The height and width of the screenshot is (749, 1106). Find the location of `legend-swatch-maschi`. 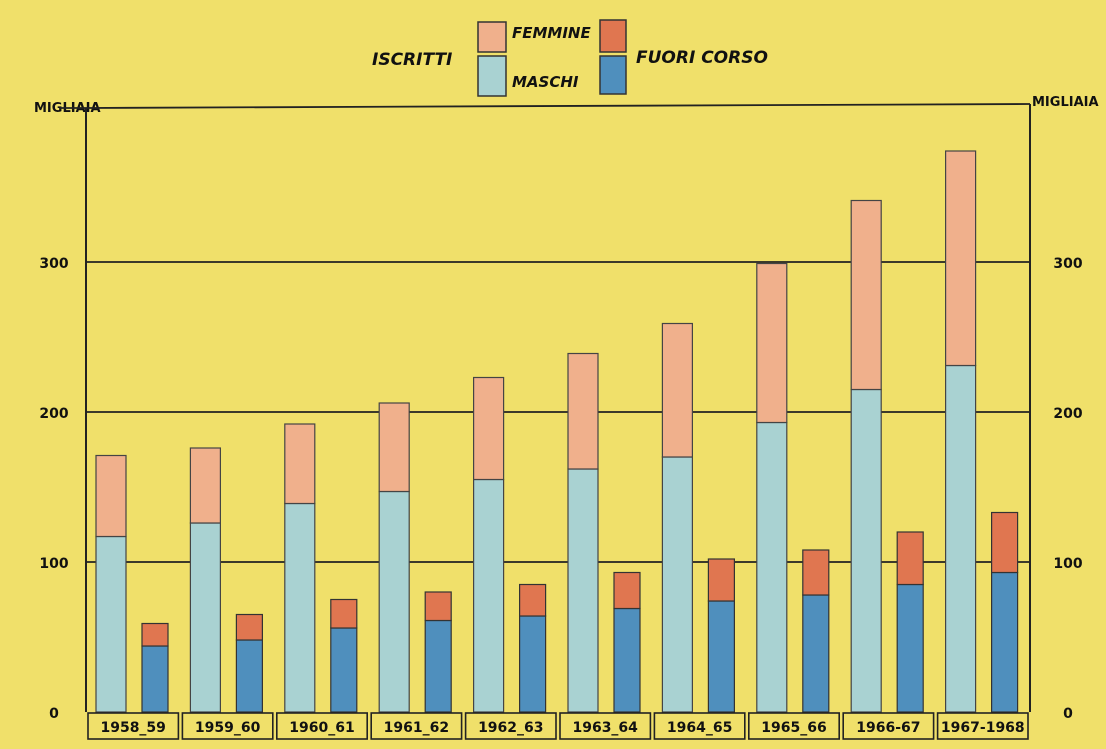

legend-swatch-maschi is located at coordinates (492, 76).